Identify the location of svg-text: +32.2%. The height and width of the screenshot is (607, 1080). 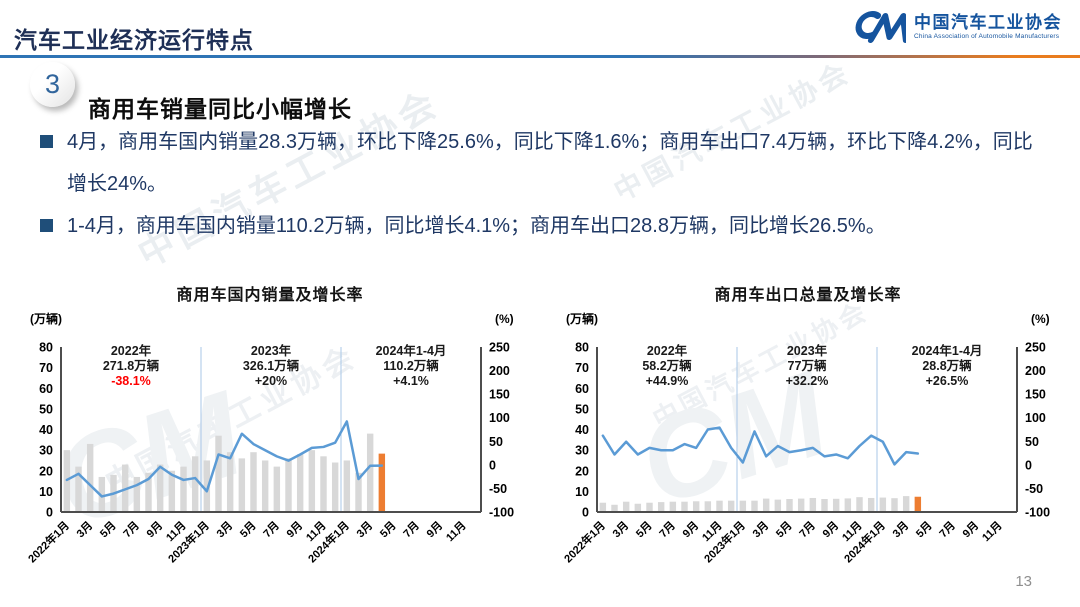
(807, 381).